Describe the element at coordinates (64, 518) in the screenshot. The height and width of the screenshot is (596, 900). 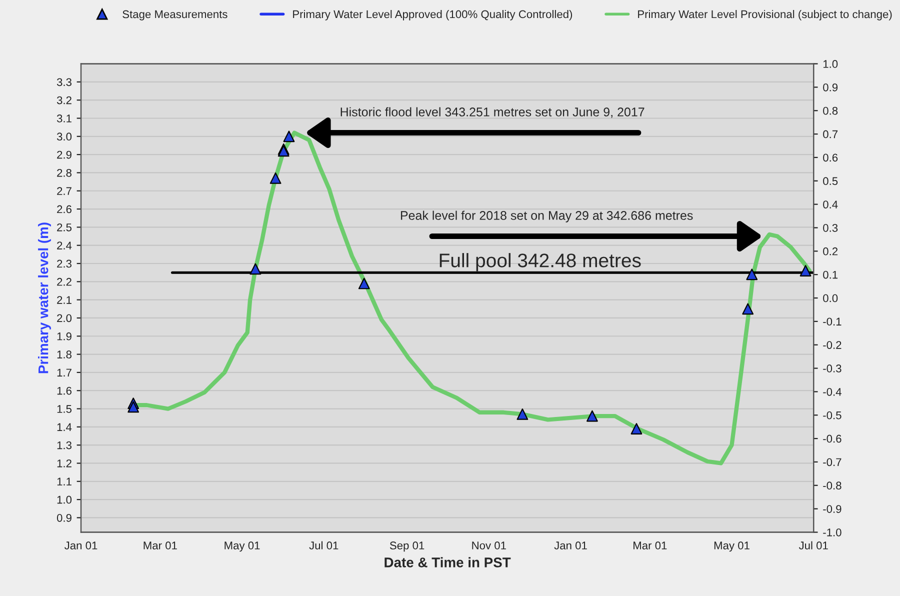
I see `y-tick-label: 0.9` at that location.